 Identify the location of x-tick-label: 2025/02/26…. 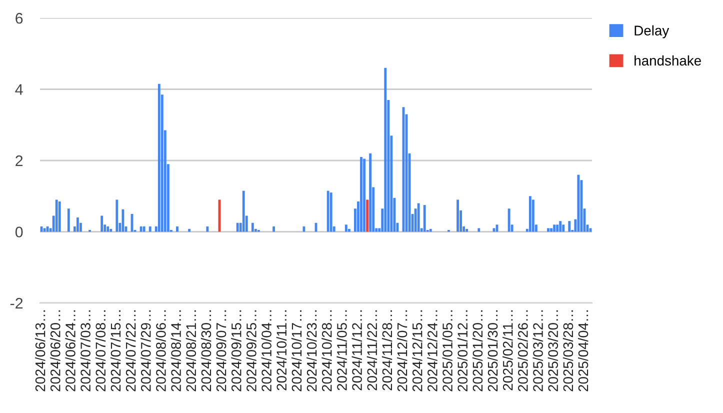
(523, 351).